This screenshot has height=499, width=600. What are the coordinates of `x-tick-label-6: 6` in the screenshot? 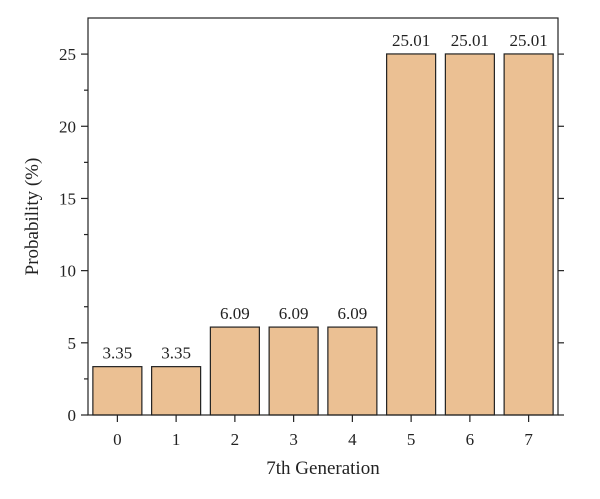 It's located at (470, 439).